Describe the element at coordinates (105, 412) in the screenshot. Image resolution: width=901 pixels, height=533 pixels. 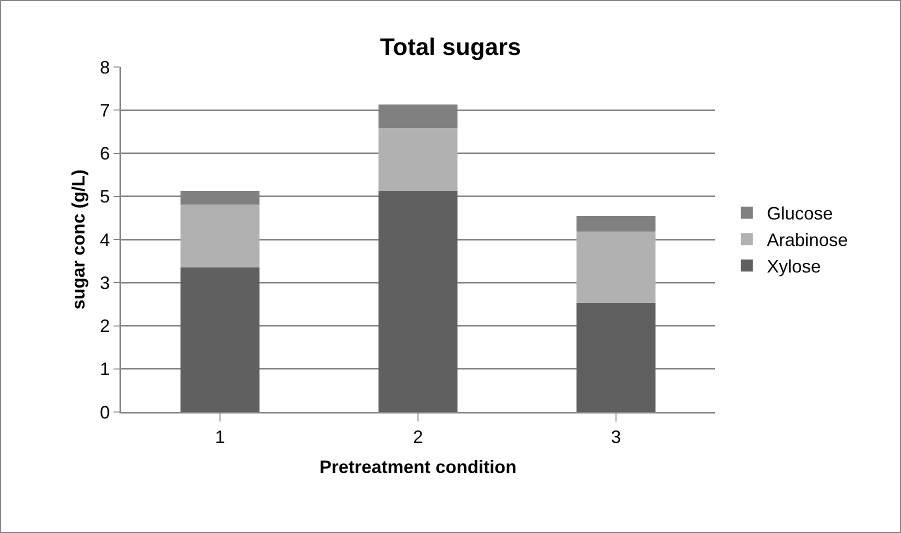
I see `y-tick-label: 0` at that location.